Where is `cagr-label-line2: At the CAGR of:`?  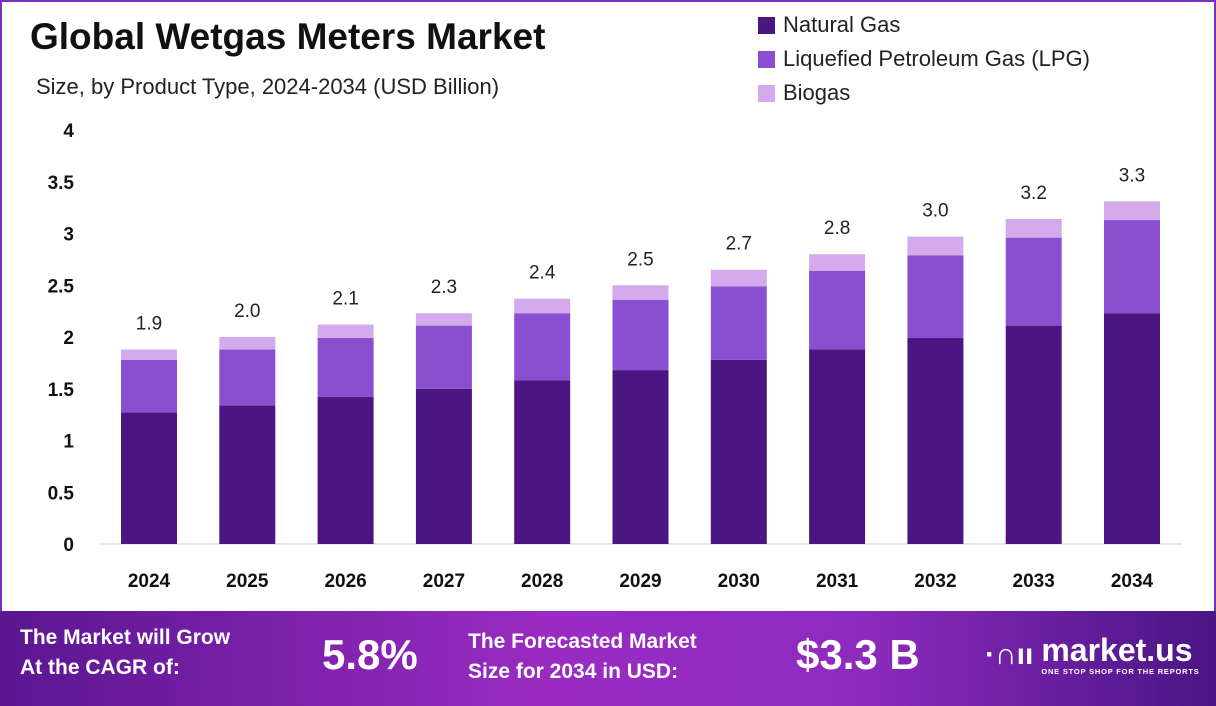
cagr-label-line2: At the CAGR of: is located at coordinates (100, 667).